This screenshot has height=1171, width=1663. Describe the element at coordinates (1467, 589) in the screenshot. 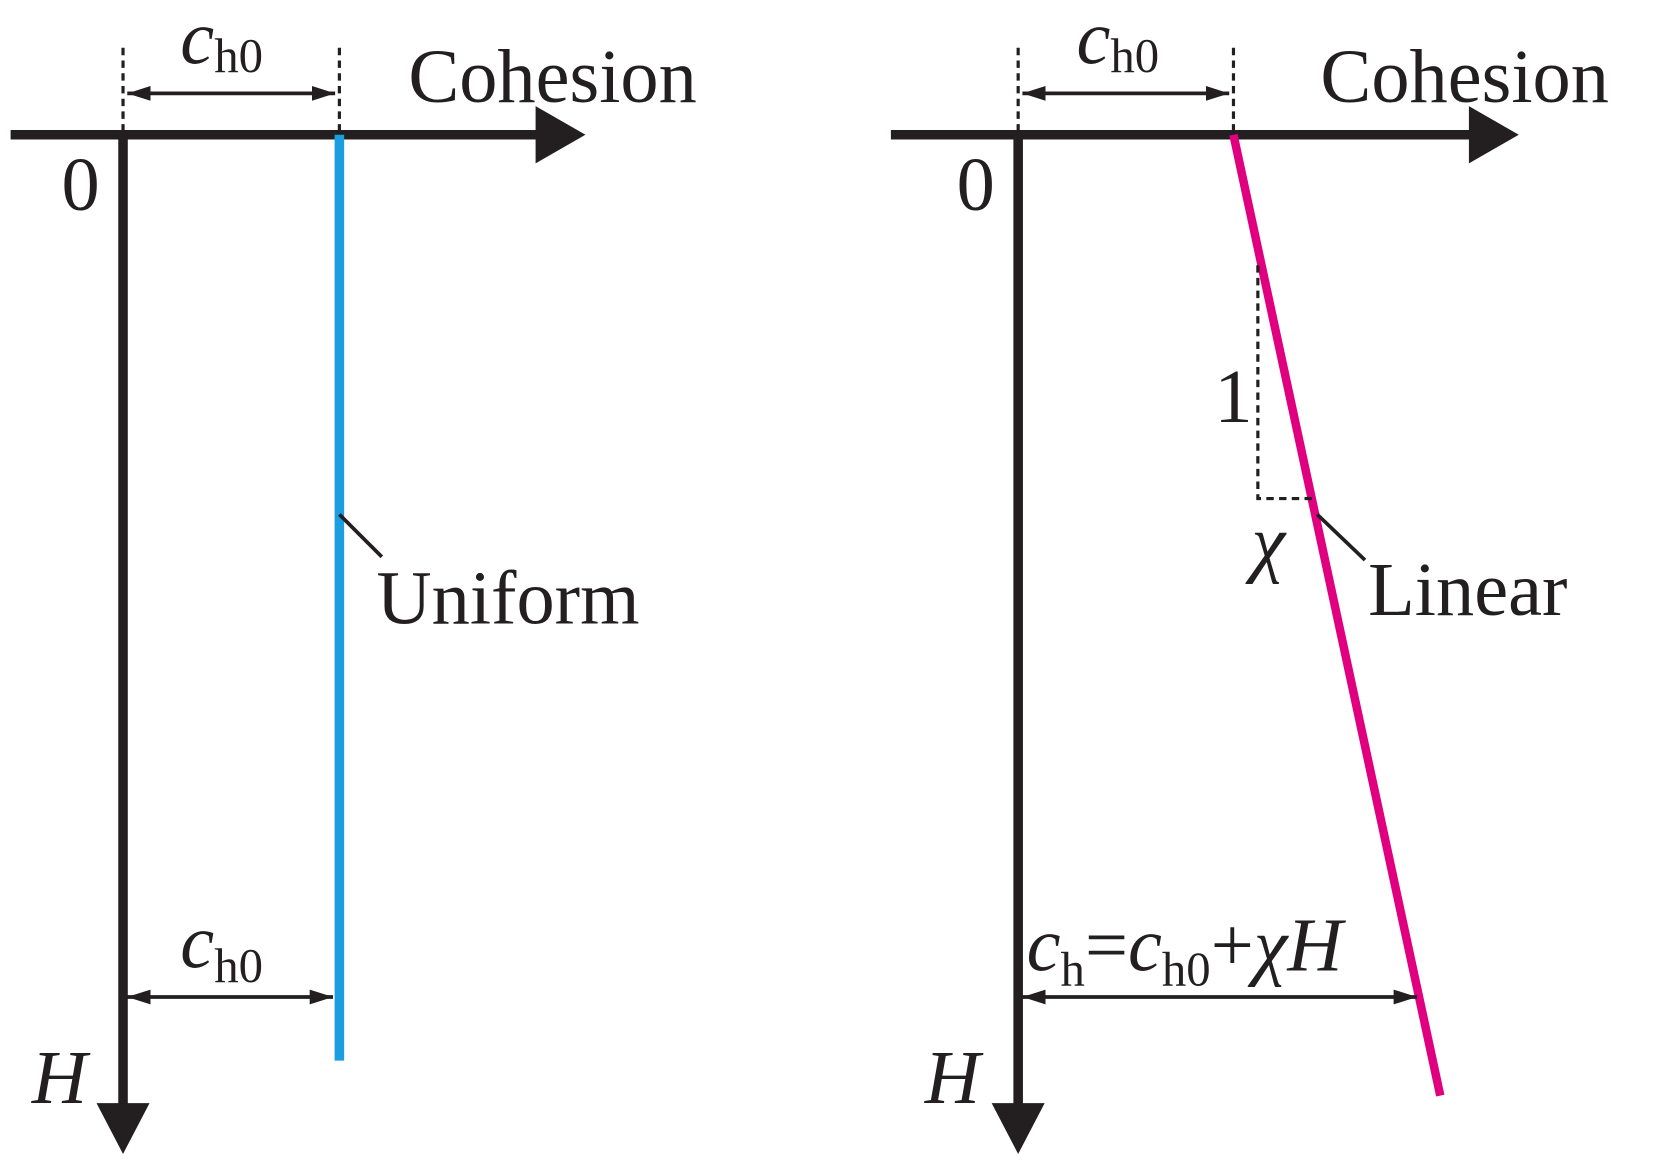

I see `curve-label: Linear` at that location.